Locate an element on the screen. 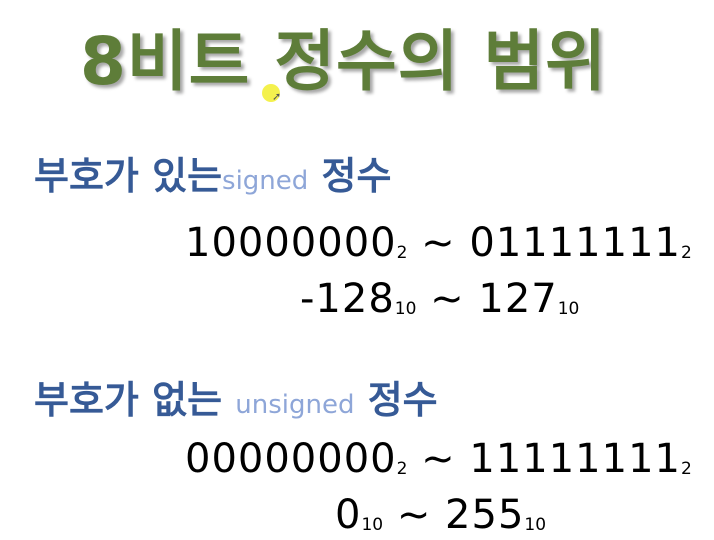 This screenshot has width=714, height=540. signed-binary-range: 100000002 ~ 011111112 is located at coordinates (438, 243).